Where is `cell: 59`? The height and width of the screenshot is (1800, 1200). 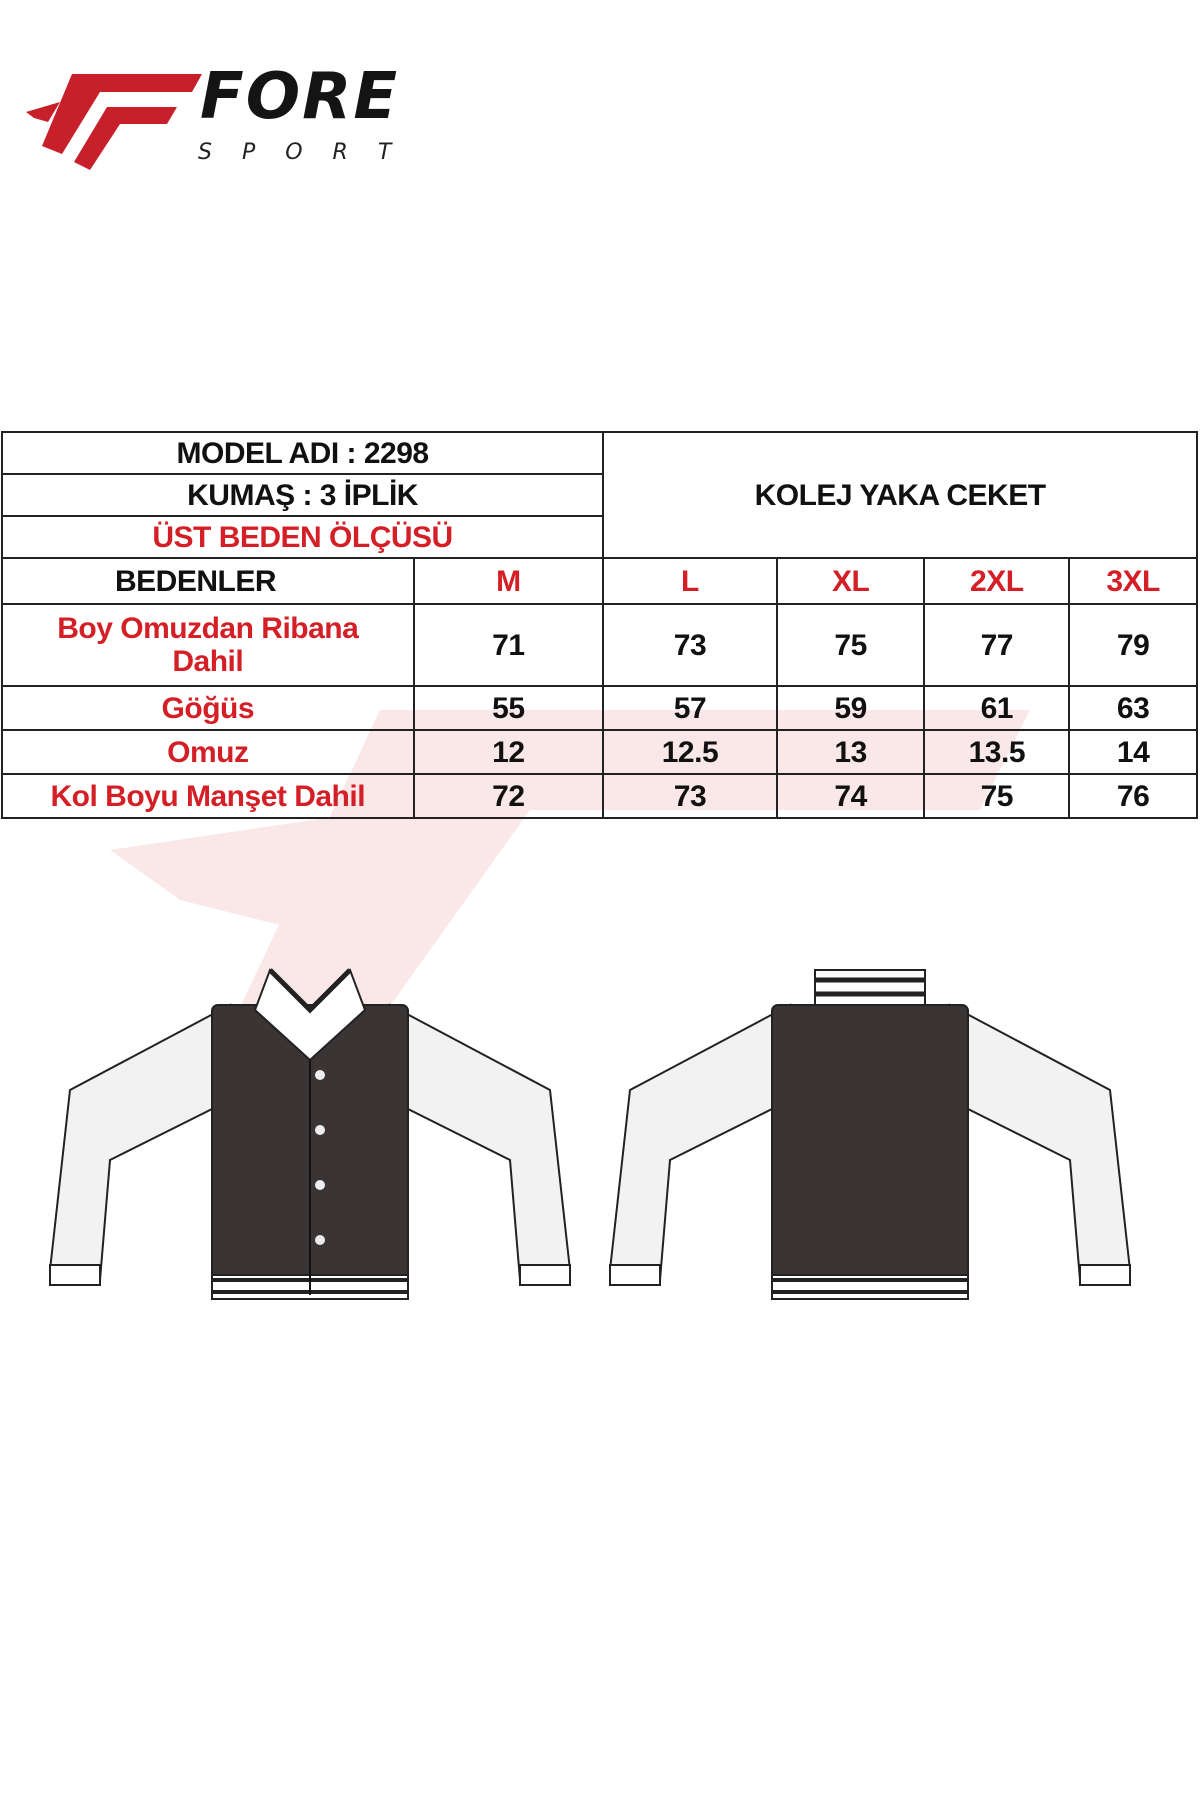 cell: 59 is located at coordinates (850, 708).